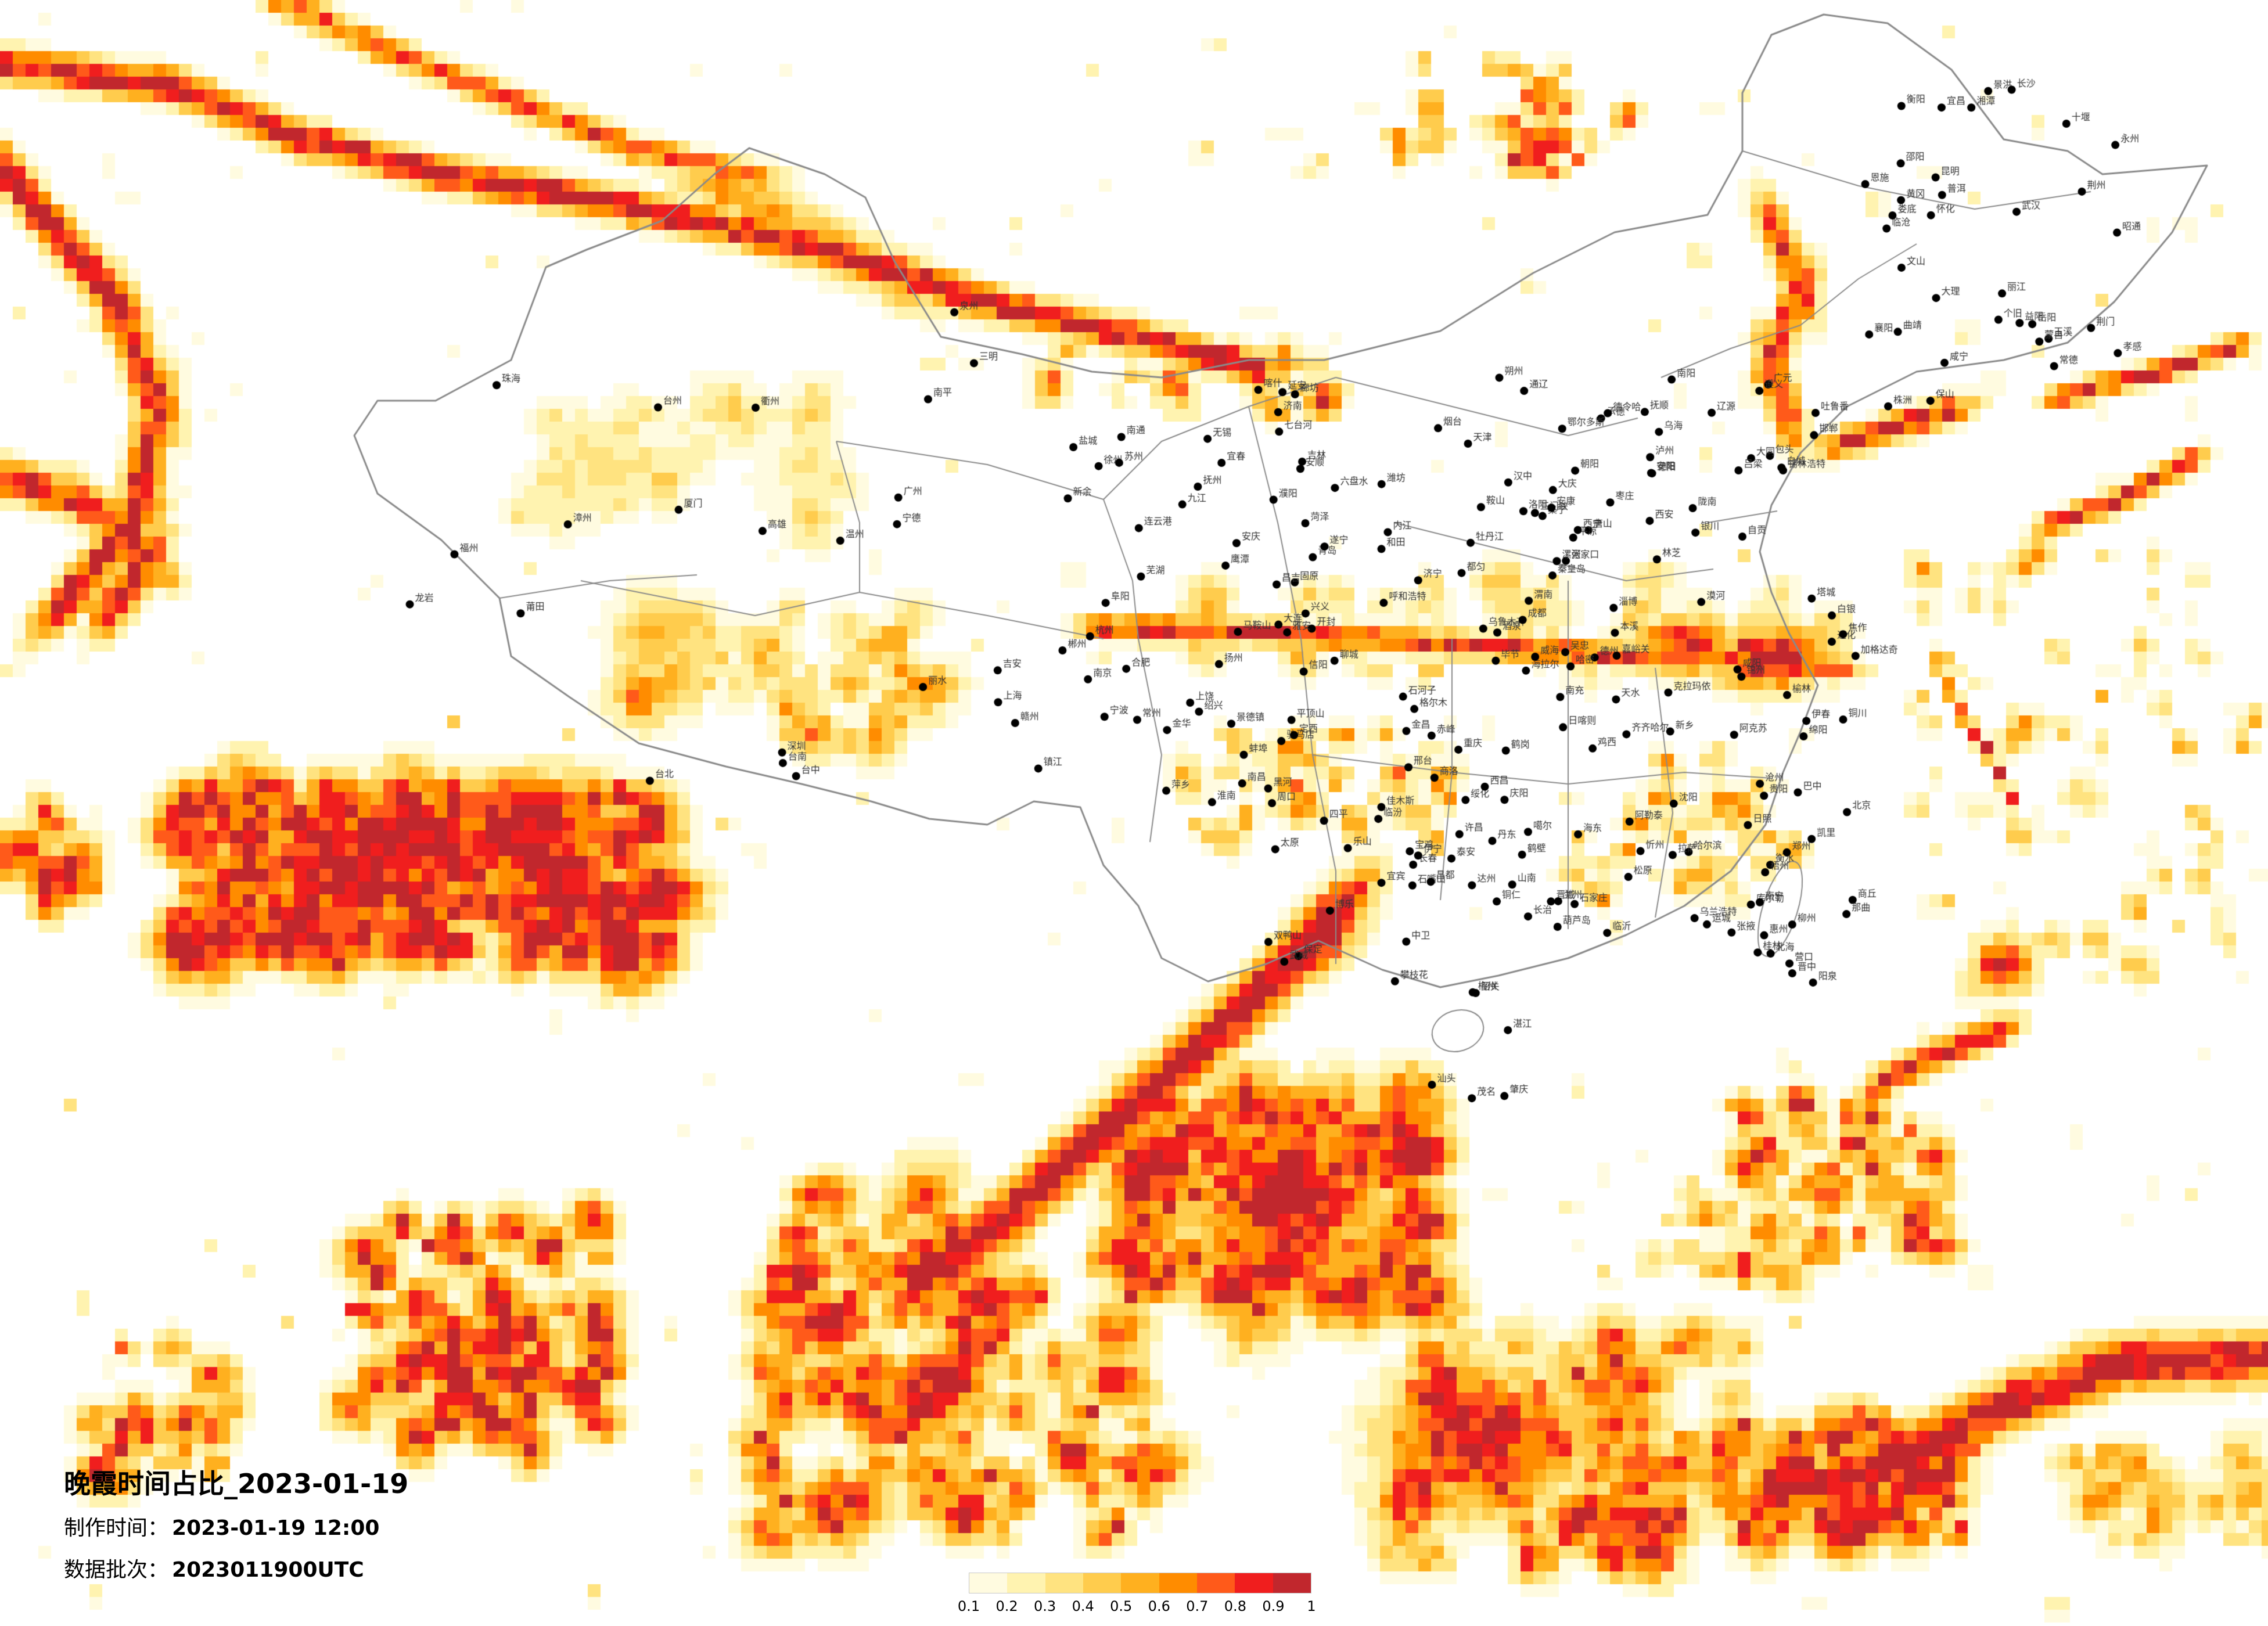 The height and width of the screenshot is (1626, 2268). Describe the element at coordinates (1137, 1609) in the screenshot. I see `legend-tick-labels: 0.1 0.2 0.3 0.4 0.5 0.6 0.7 0.8 0.9 1` at that location.